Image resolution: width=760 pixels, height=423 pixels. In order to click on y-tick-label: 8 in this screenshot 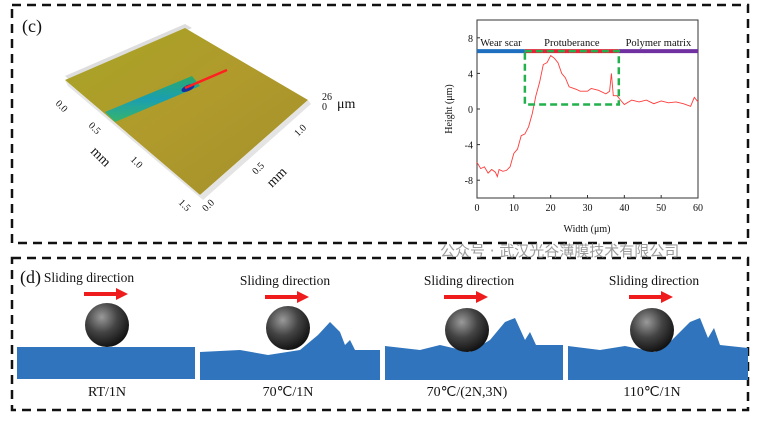, I will do `click(470, 39)`.